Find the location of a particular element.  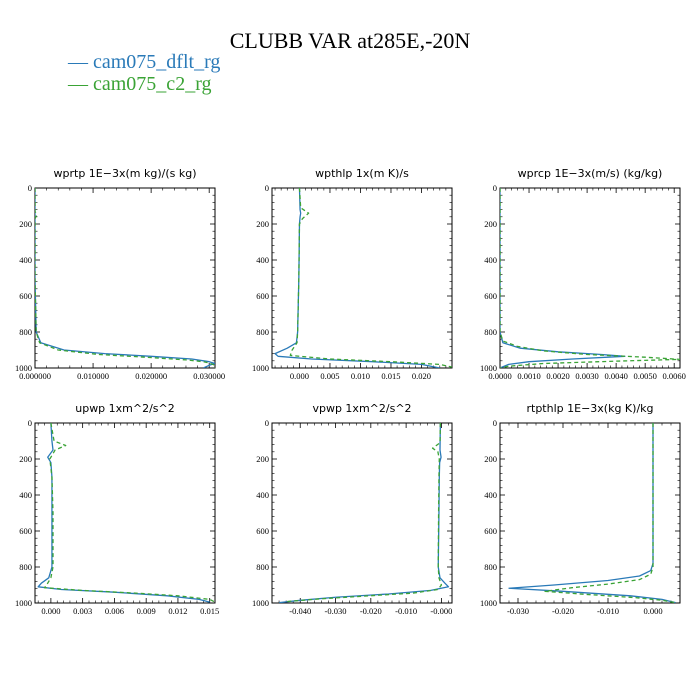

x-tick-label: -0.030 is located at coordinates (518, 611).